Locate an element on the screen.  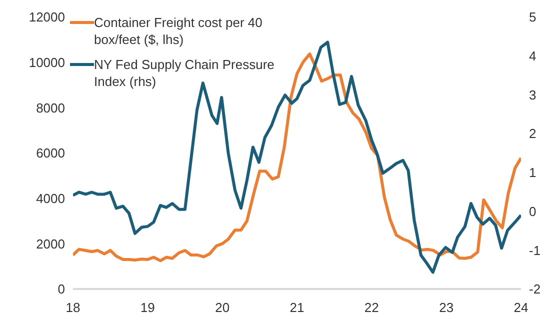
y2-tick-label: -1 is located at coordinates (535, 250).